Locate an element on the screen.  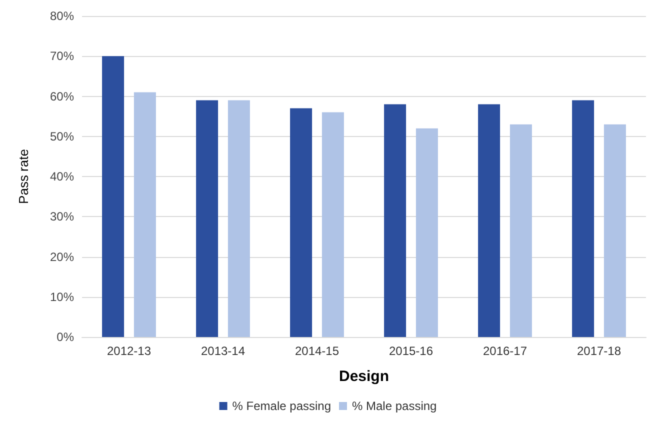
y-tick-label: 80% is located at coordinates (62, 16).